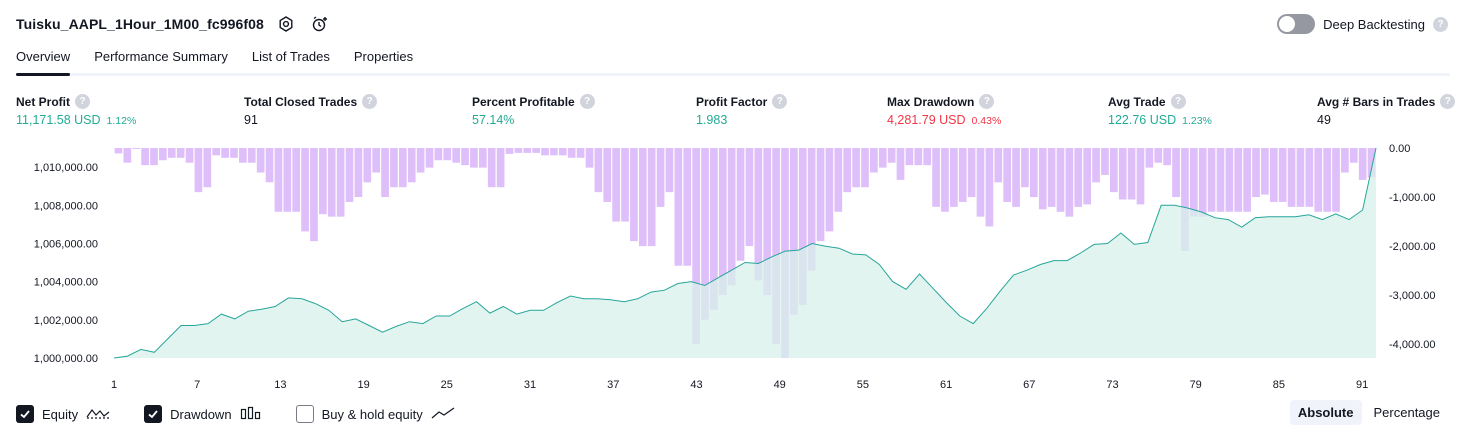 This screenshot has height=438, width=1466. Describe the element at coordinates (153, 414) in the screenshot. I see `drawdown-checkbox` at that location.